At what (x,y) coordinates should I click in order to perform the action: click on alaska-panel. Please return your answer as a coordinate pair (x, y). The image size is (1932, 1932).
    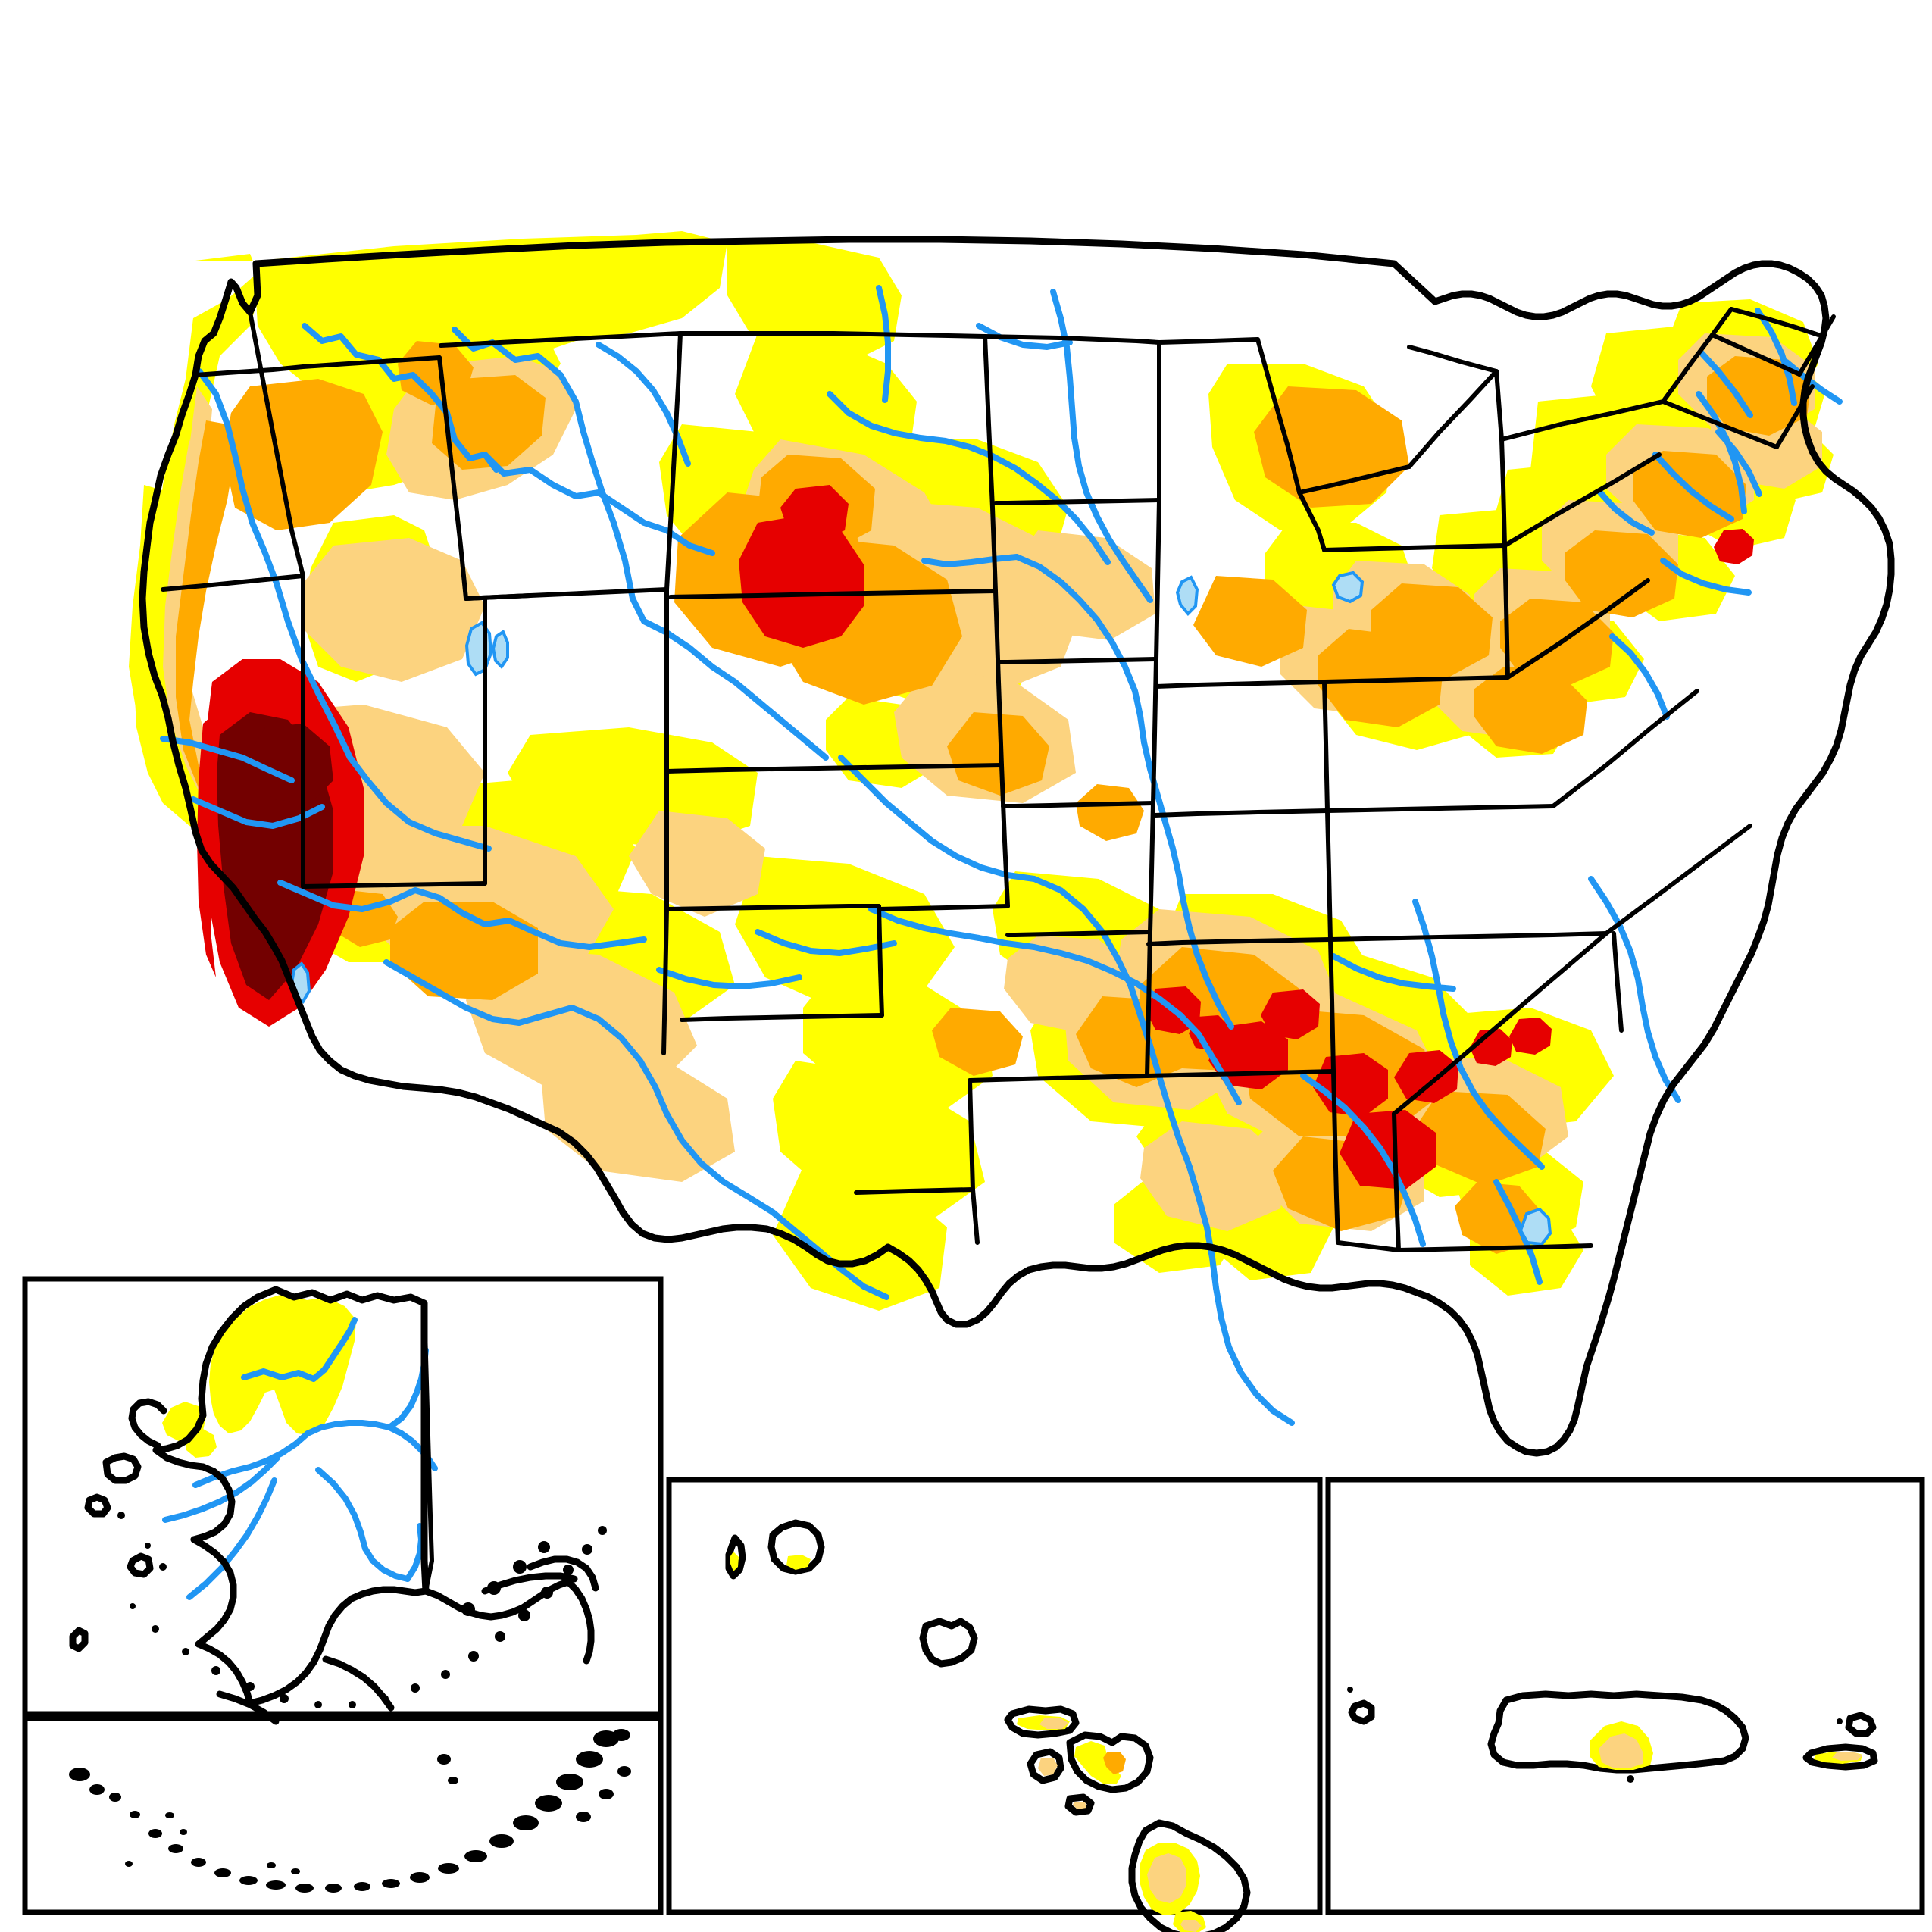
    Looking at the image, I should click on (343, 1500).